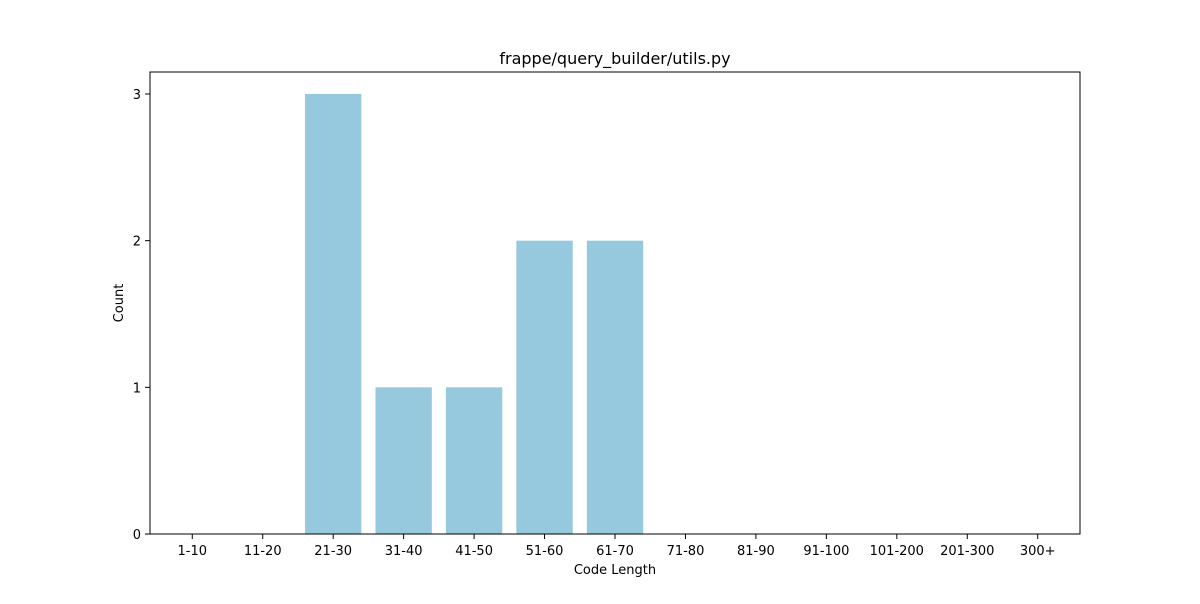 This screenshot has width=1200, height=604. What do you see at coordinates (1038, 551) in the screenshot?
I see `x-tick-label: 300+` at bounding box center [1038, 551].